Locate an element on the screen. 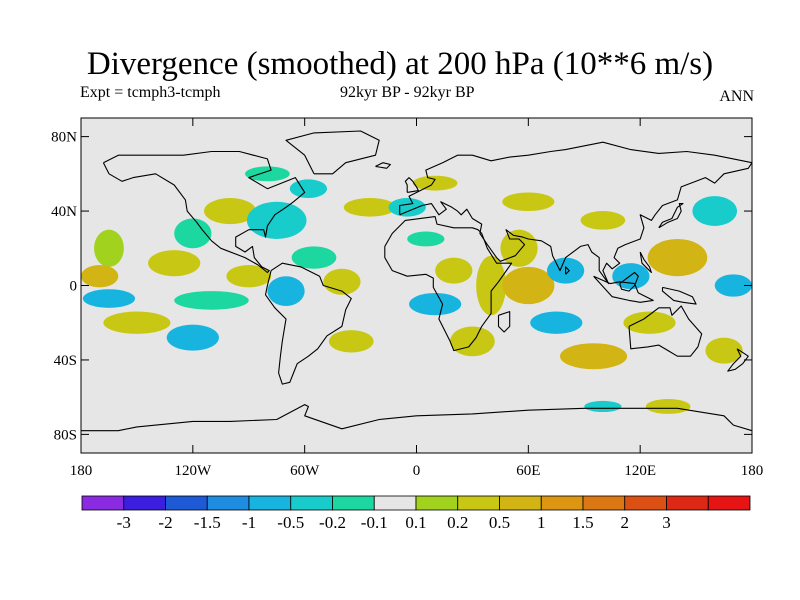 The image size is (800, 600). coastline-australia is located at coordinates (665, 331).